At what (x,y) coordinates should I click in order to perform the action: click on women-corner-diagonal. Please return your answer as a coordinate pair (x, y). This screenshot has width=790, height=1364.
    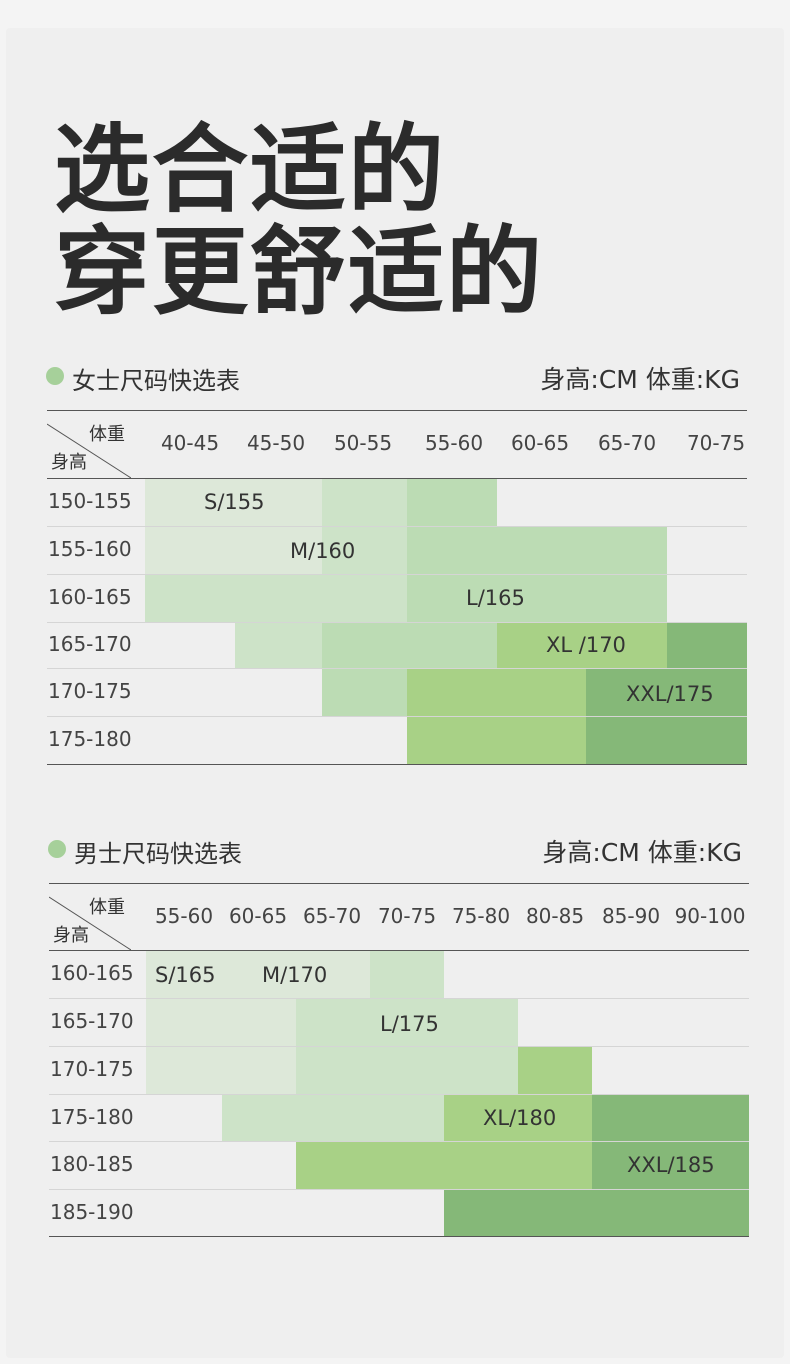
    Looking at the image, I should click on (89, 450).